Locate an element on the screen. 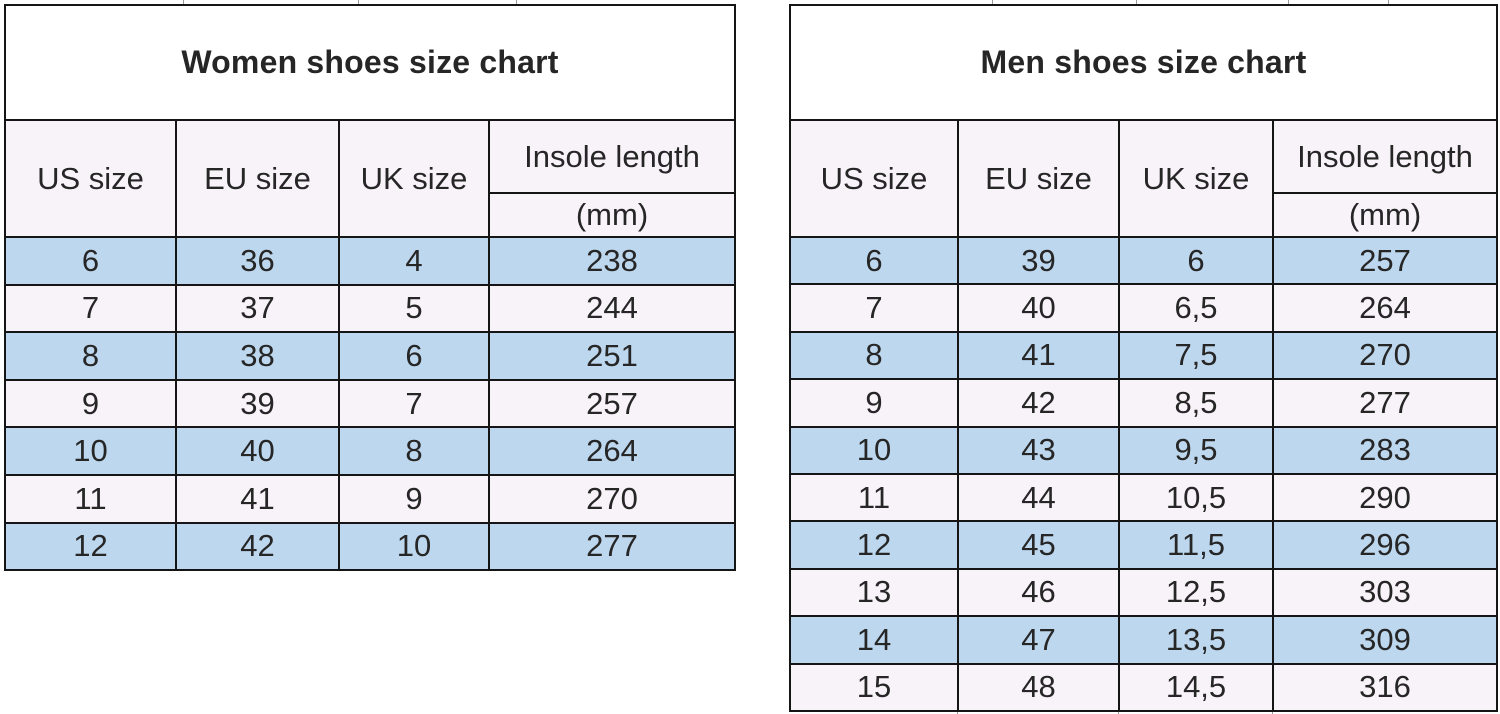 Image resolution: width=1500 pixels, height=714 pixels. table-cell: 13,5 is located at coordinates (1197, 640).